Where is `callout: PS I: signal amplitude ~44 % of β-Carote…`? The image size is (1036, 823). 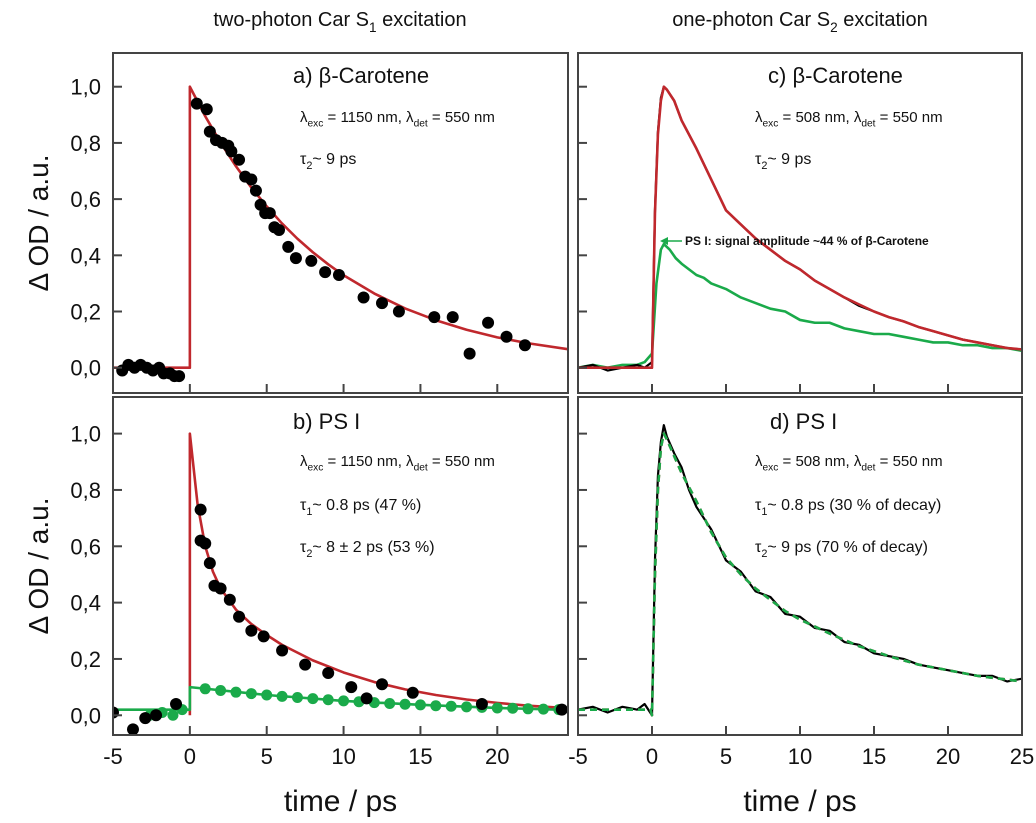
callout: PS I: signal amplitude ~44 % of β-Carote… is located at coordinates (807, 241).